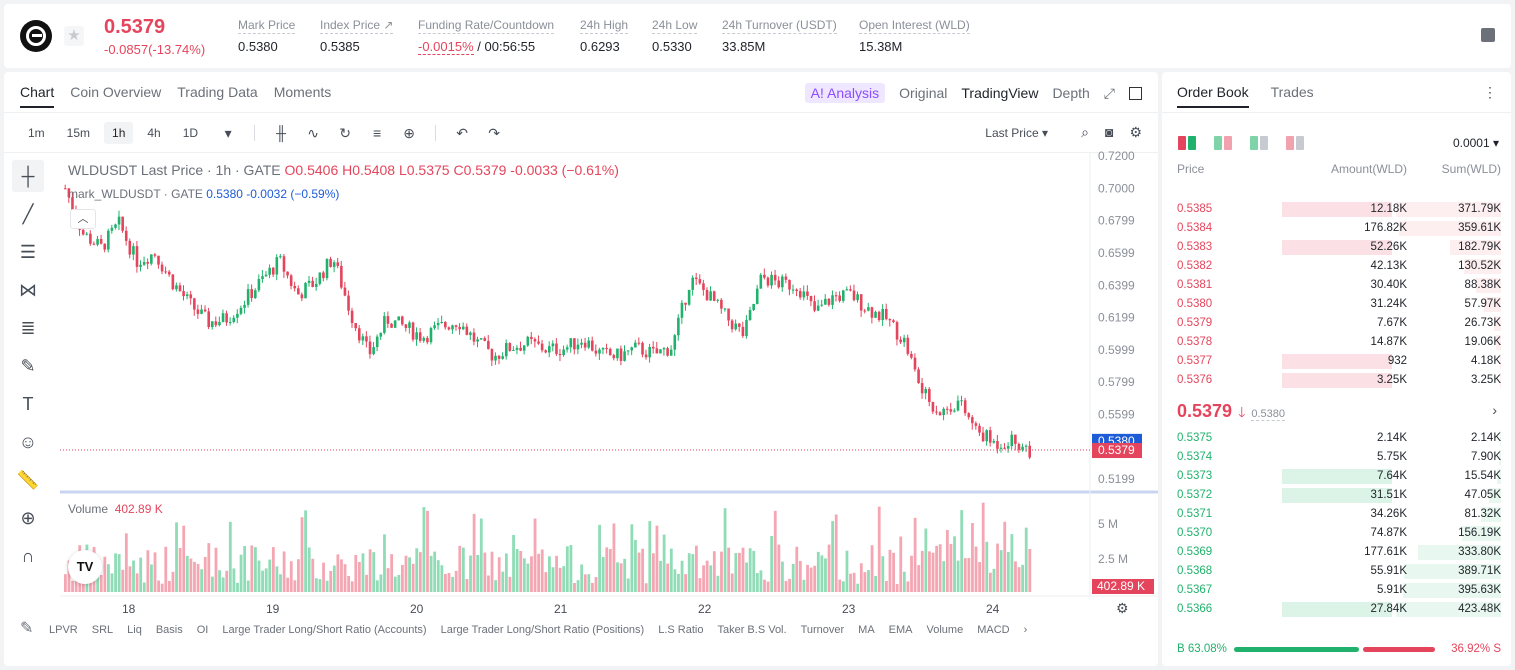 The image size is (1515, 670). What do you see at coordinates (1336, 438) in the screenshot?
I see `bid-row: 0.5375 2.14K 2.14K` at bounding box center [1336, 438].